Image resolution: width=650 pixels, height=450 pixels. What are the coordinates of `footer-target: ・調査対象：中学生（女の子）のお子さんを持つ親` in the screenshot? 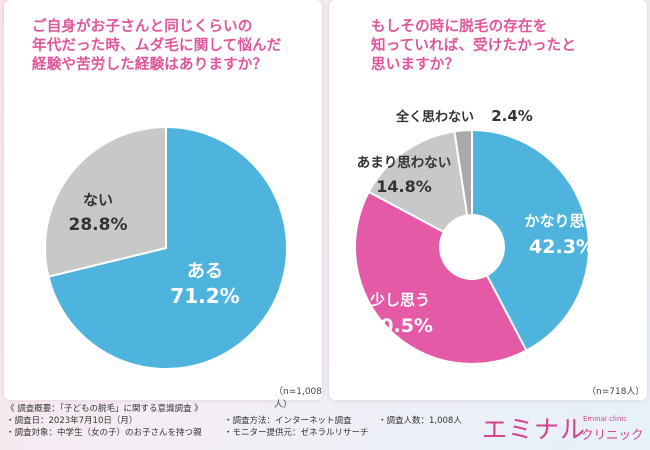 It's located at (104, 433).